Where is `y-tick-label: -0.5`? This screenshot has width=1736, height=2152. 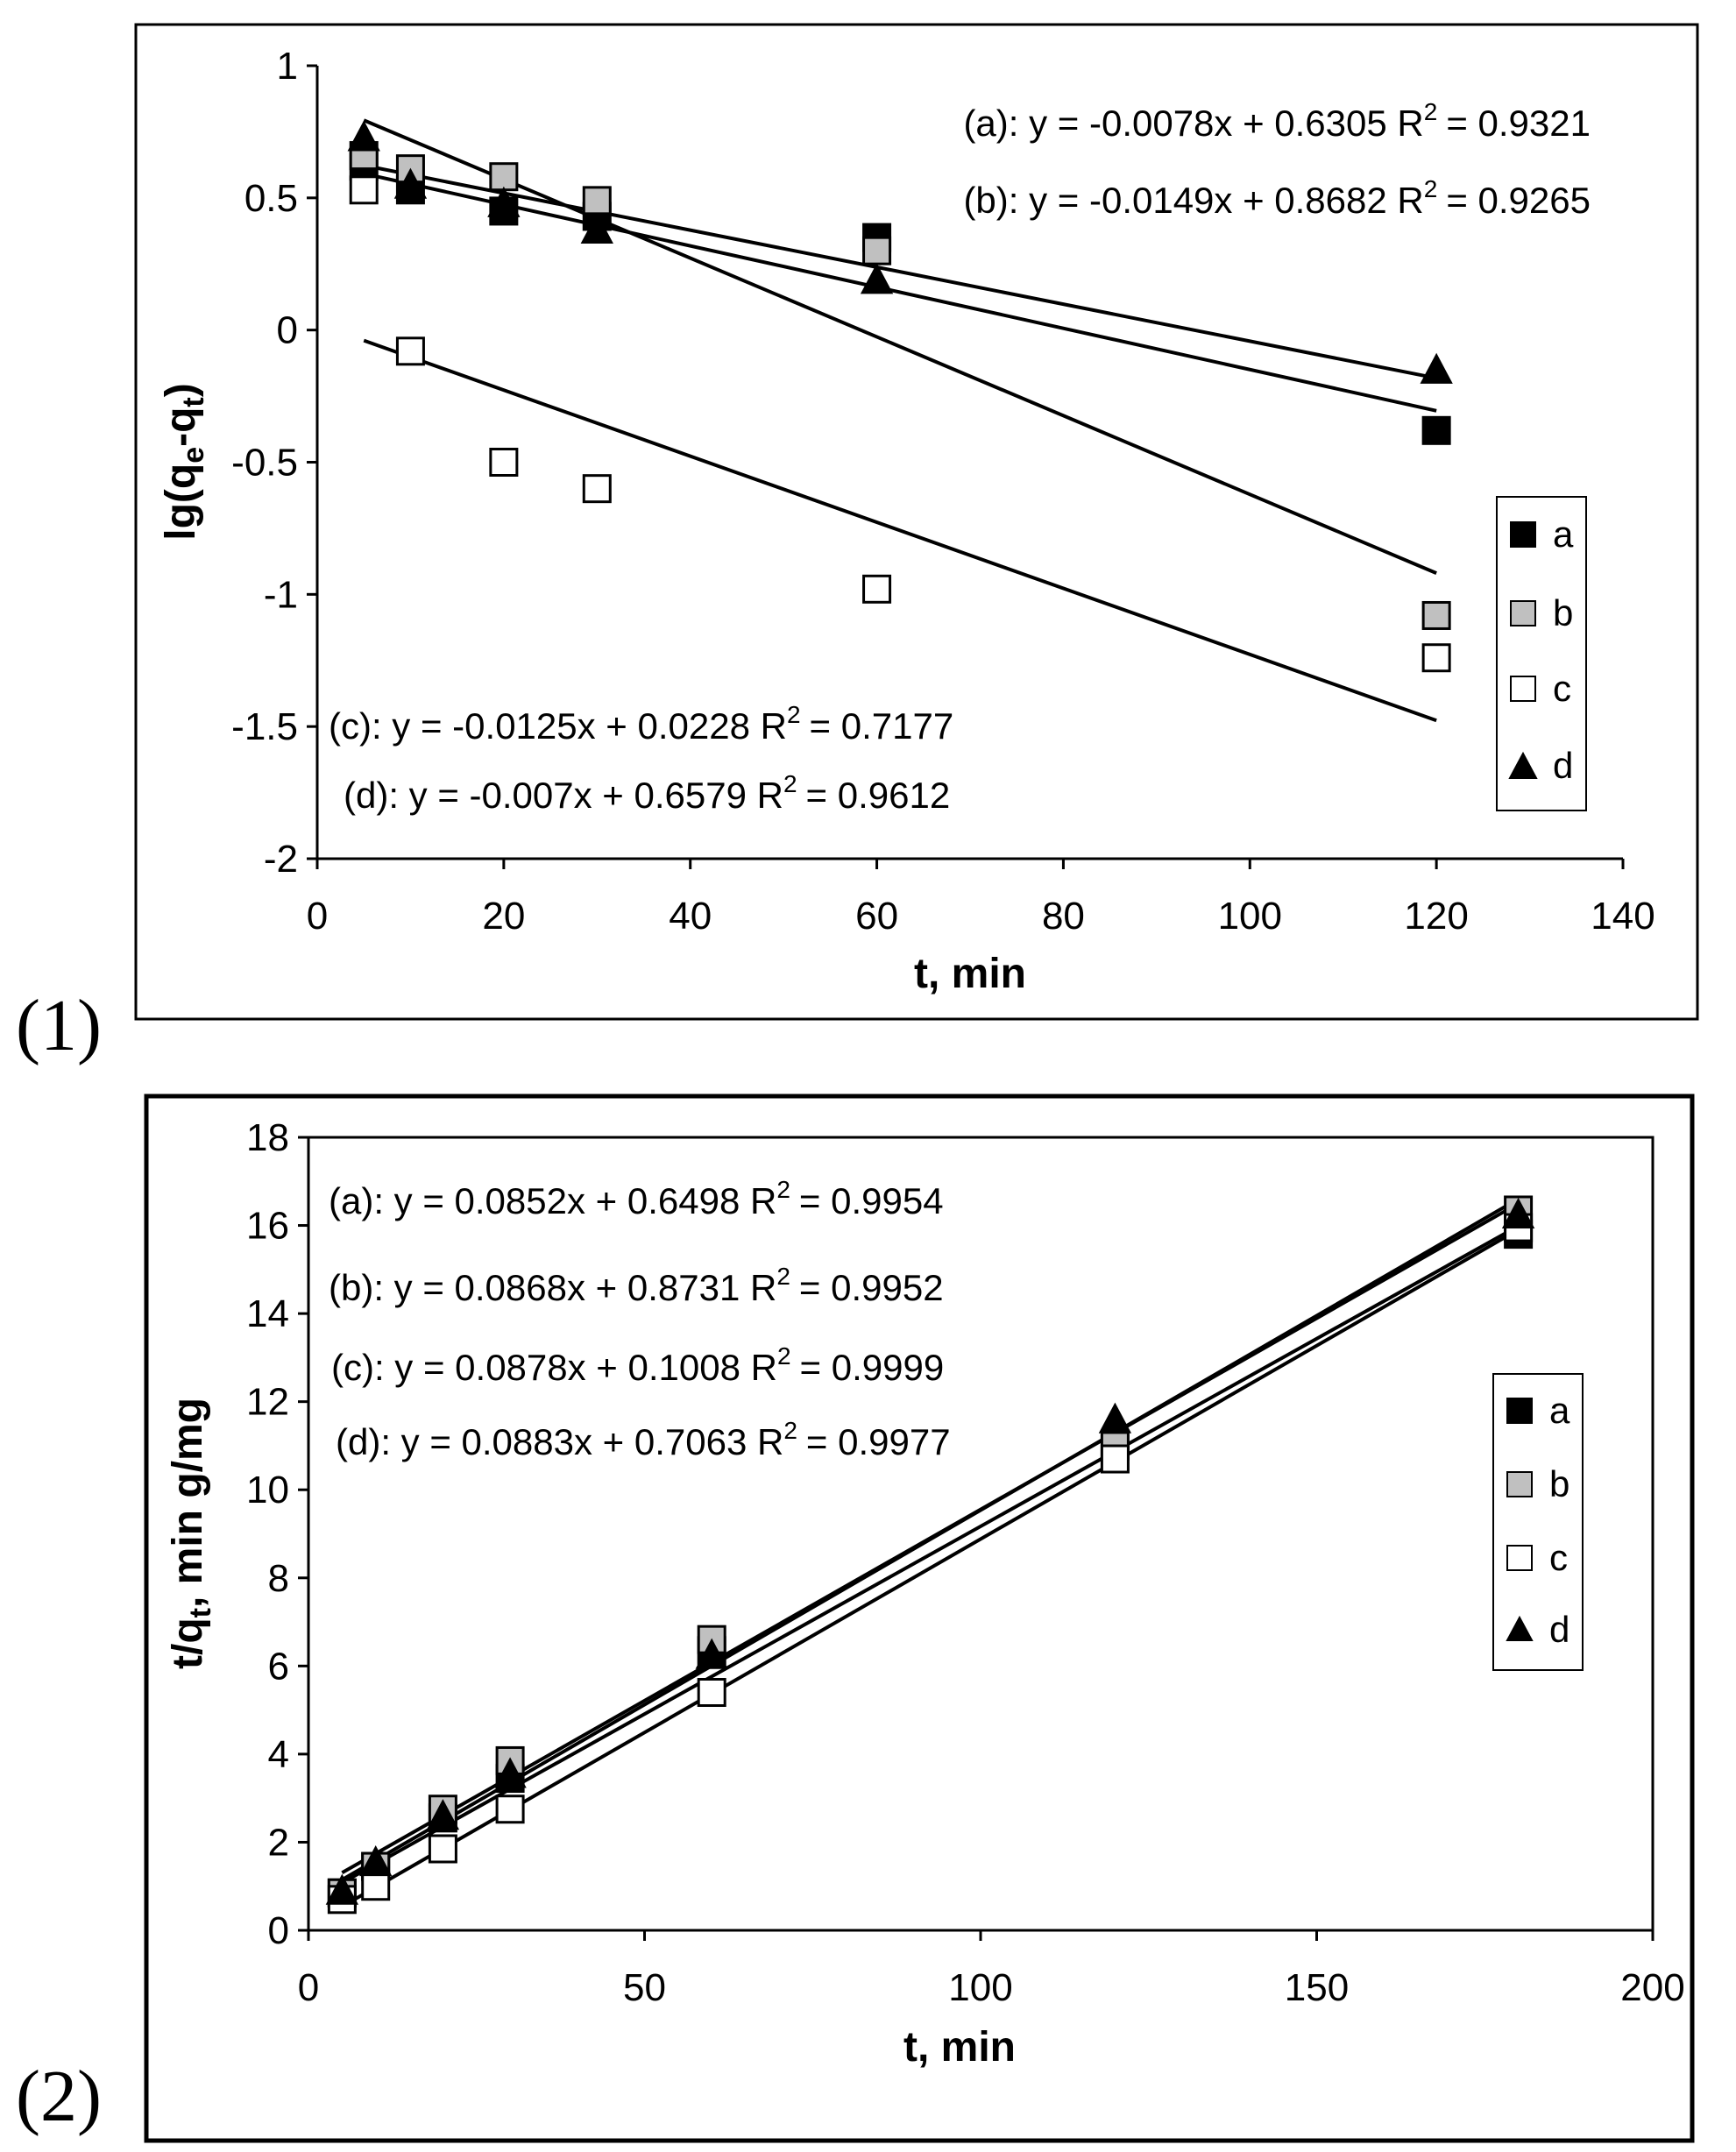
y-tick-label: -0.5 is located at coordinates (264, 463).